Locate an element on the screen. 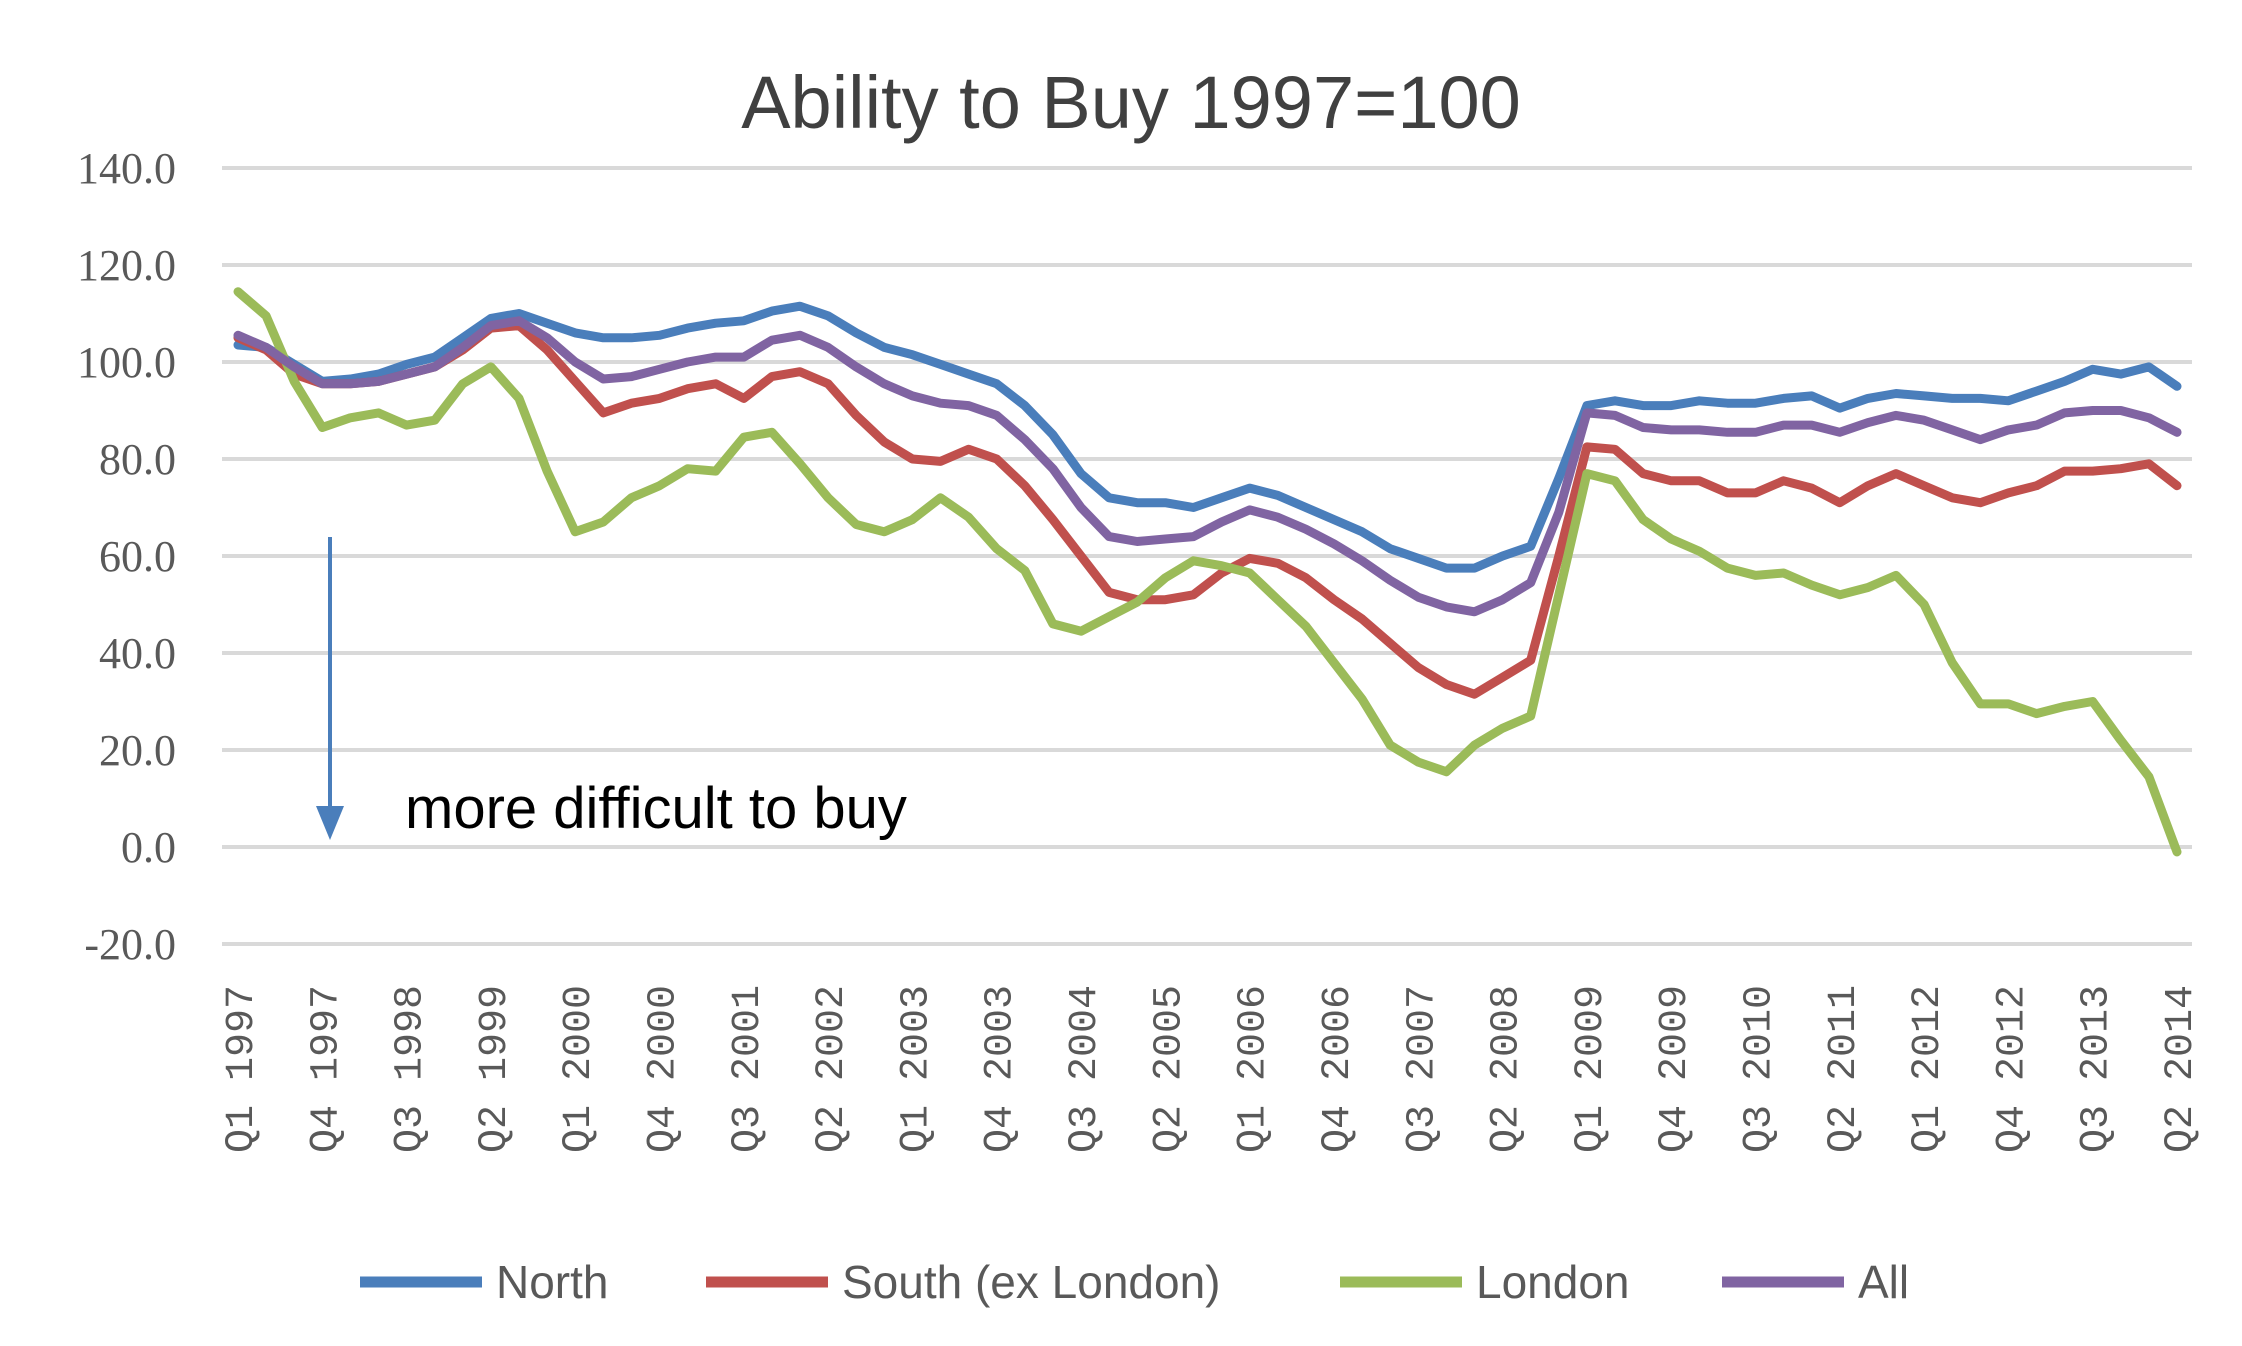 Image resolution: width=2242 pixels, height=1346 pixels. x-tick-label: Q4 2009 is located at coordinates (1675, 1069).